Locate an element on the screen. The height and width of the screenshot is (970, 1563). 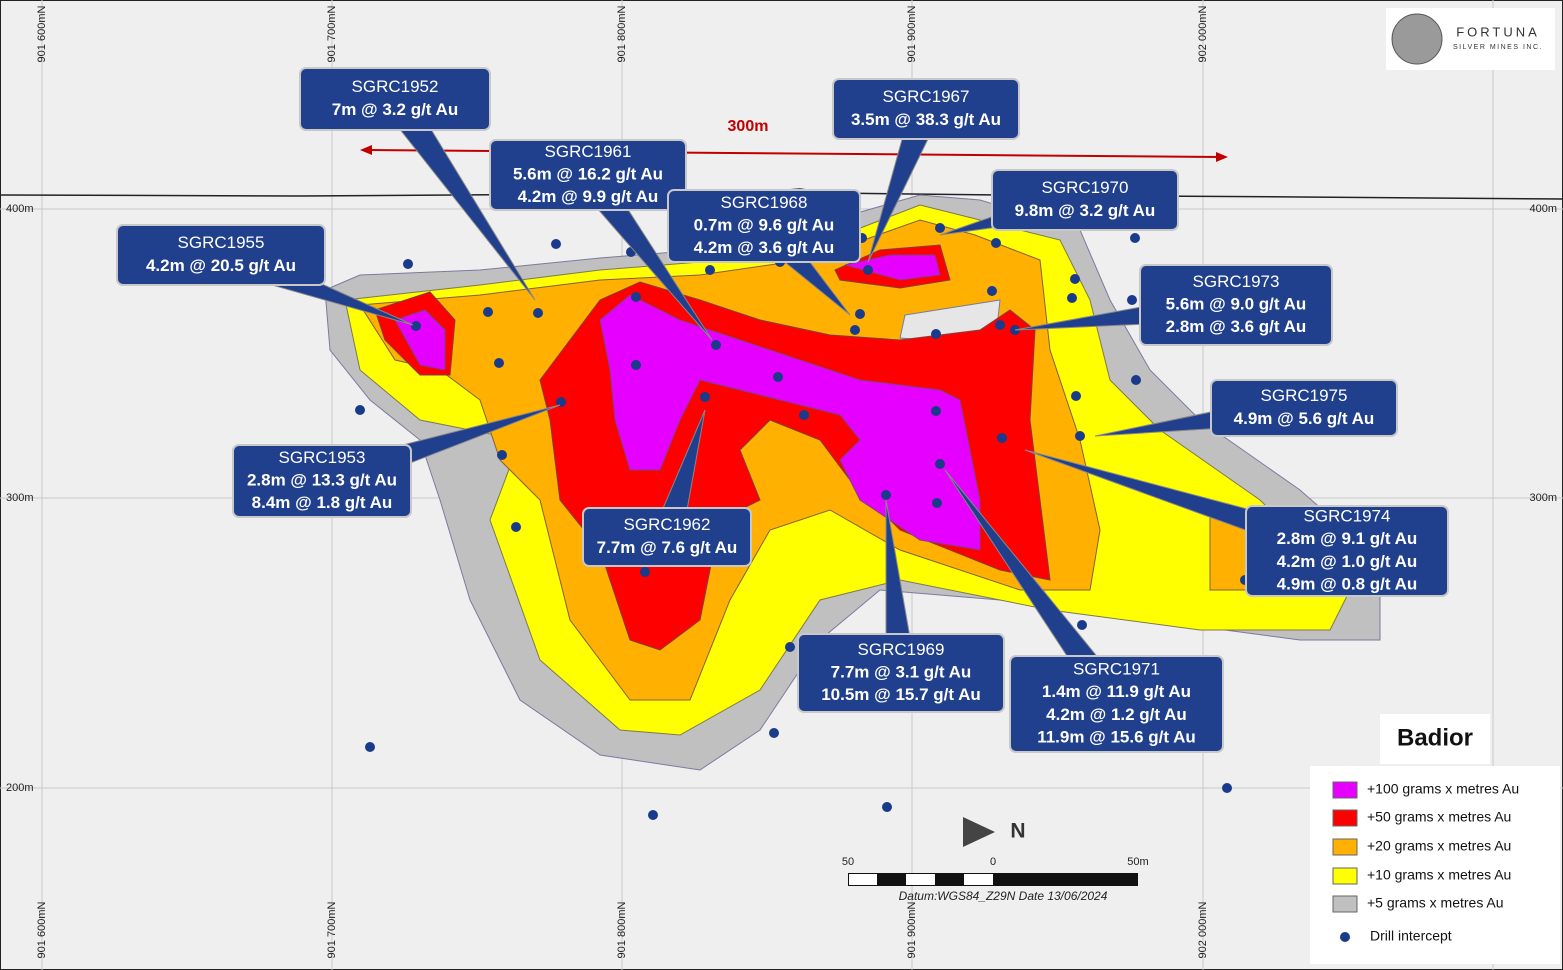
datum: Datum:WGS84_Z29N Date 13/06/2024 is located at coordinates (1003, 896).